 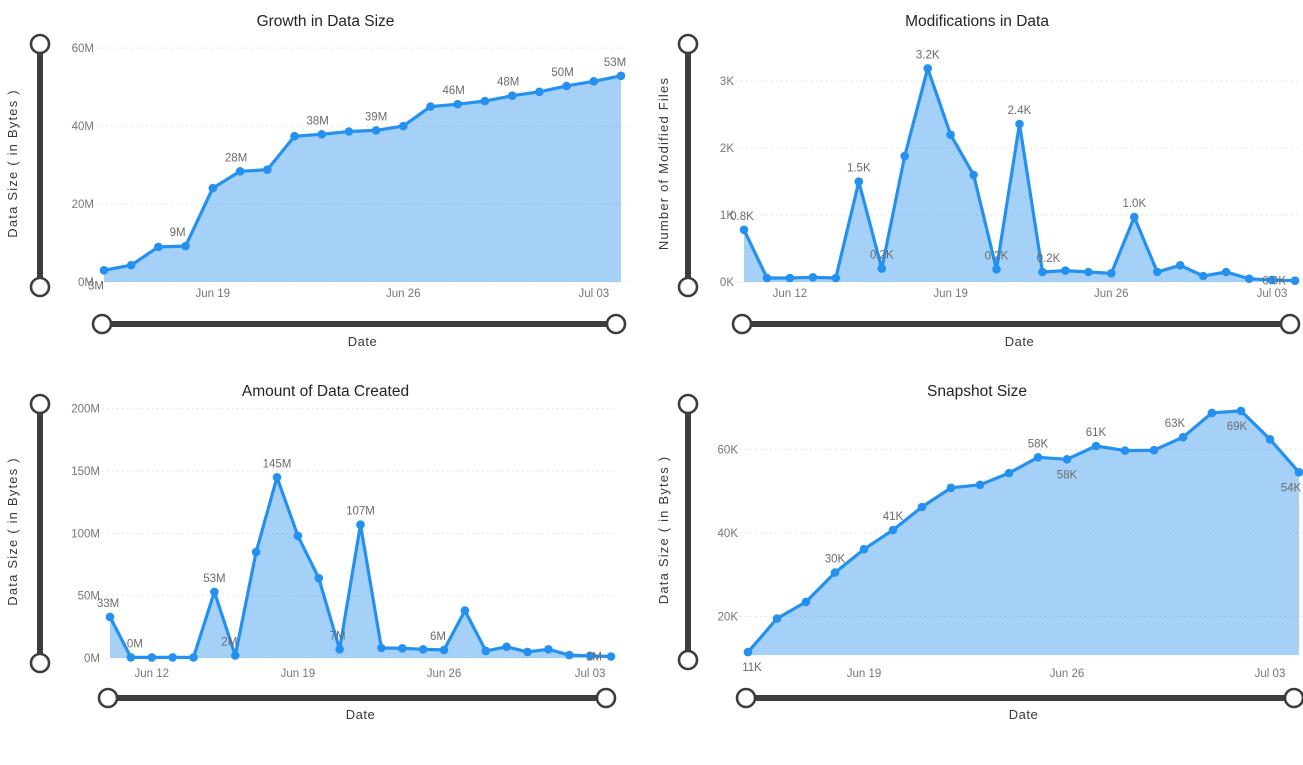 I want to click on y-tick-label: 150M, so click(x=85, y=472).